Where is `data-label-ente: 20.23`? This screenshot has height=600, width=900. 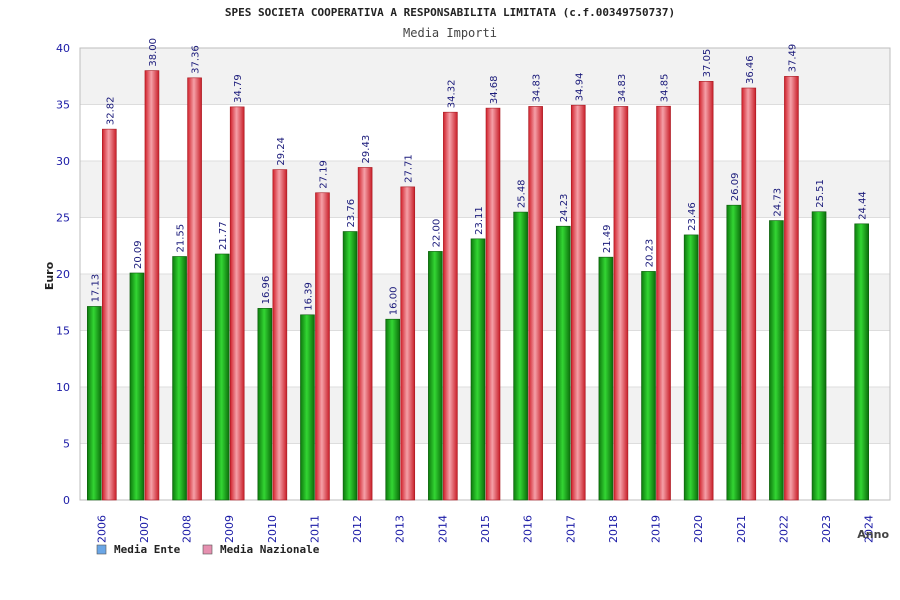 data-label-ente: 20.23 is located at coordinates (650, 253).